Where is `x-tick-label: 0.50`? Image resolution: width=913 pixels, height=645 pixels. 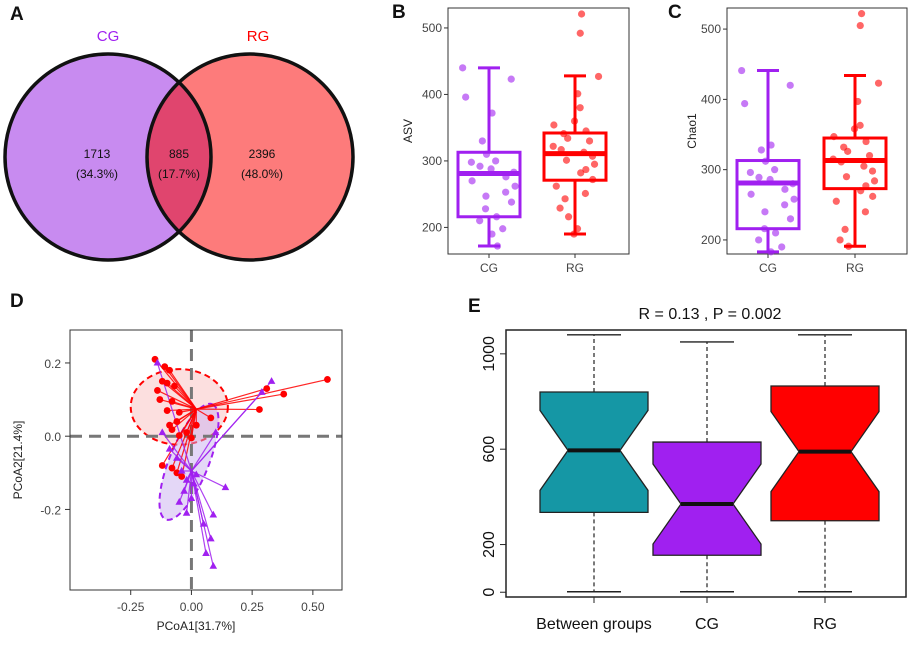 x-tick-label: 0.50 is located at coordinates (313, 607).